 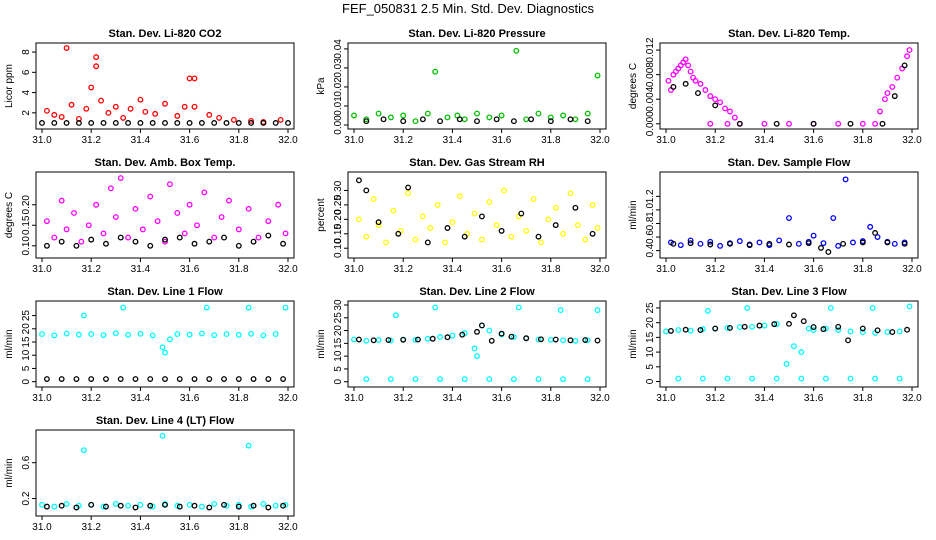 What do you see at coordinates (789, 292) in the screenshot?
I see `chart-title: Stan. Dev. Line 3 Flow` at bounding box center [789, 292].